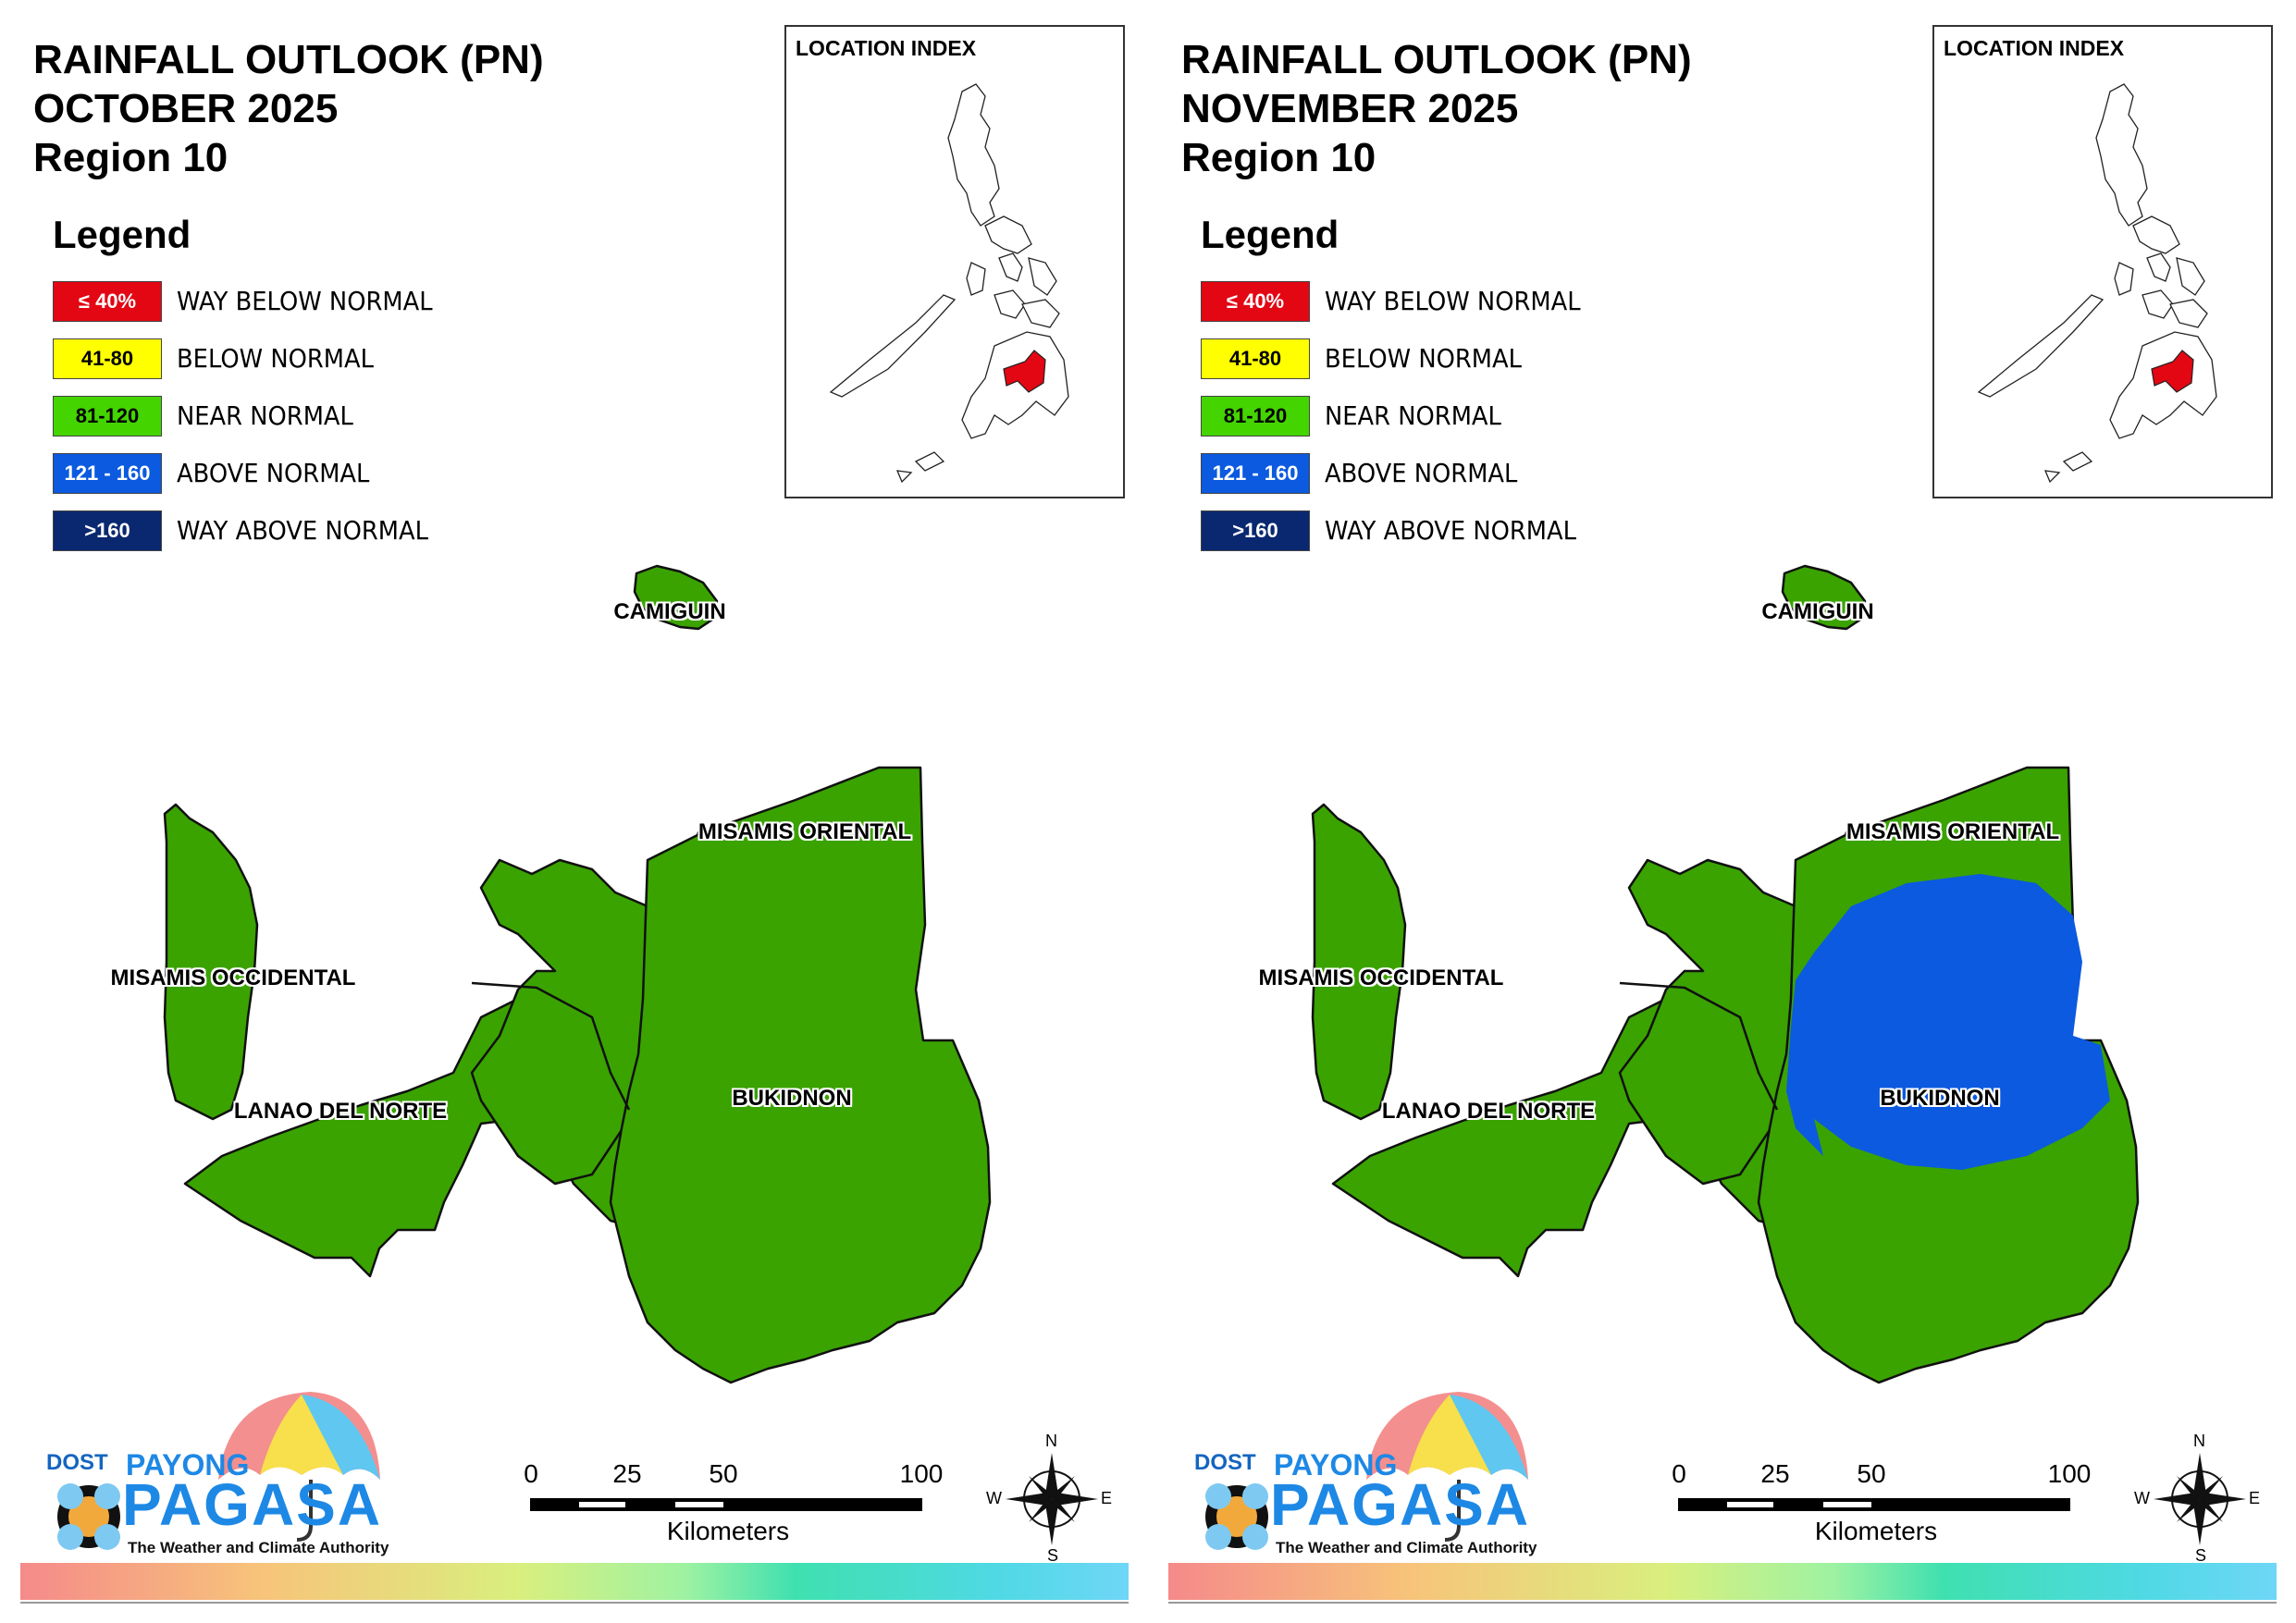 The image size is (2296, 1623). Describe the element at coordinates (186, 108) in the screenshot. I see `title-line-2: OCTOBER 2025` at that location.